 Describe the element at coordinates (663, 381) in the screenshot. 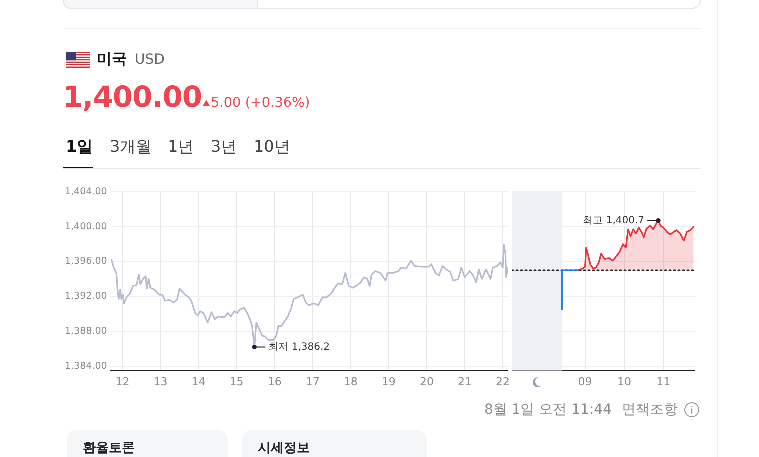

I see `x-tick-label: 11` at that location.